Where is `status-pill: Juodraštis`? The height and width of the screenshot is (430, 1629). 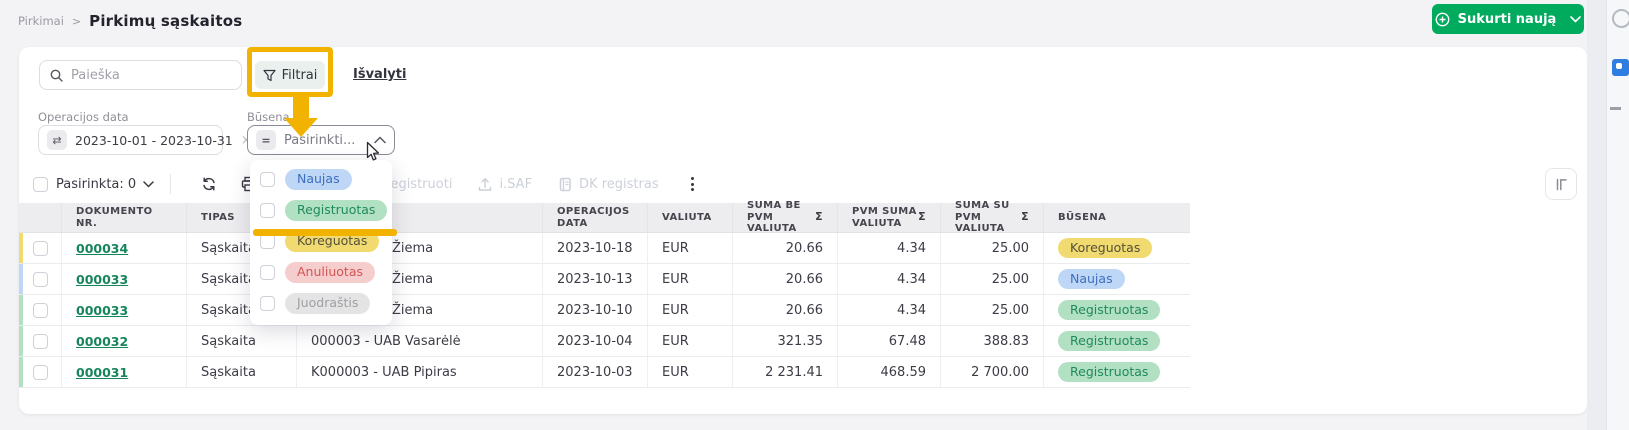
status-pill: Juodraštis is located at coordinates (328, 303).